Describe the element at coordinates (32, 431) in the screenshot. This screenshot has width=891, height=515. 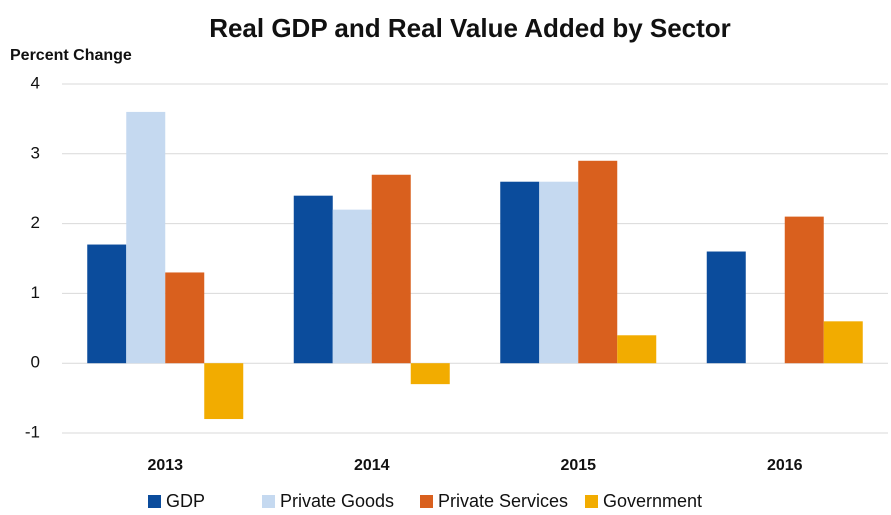
I see `y-tick-label: -1` at that location.